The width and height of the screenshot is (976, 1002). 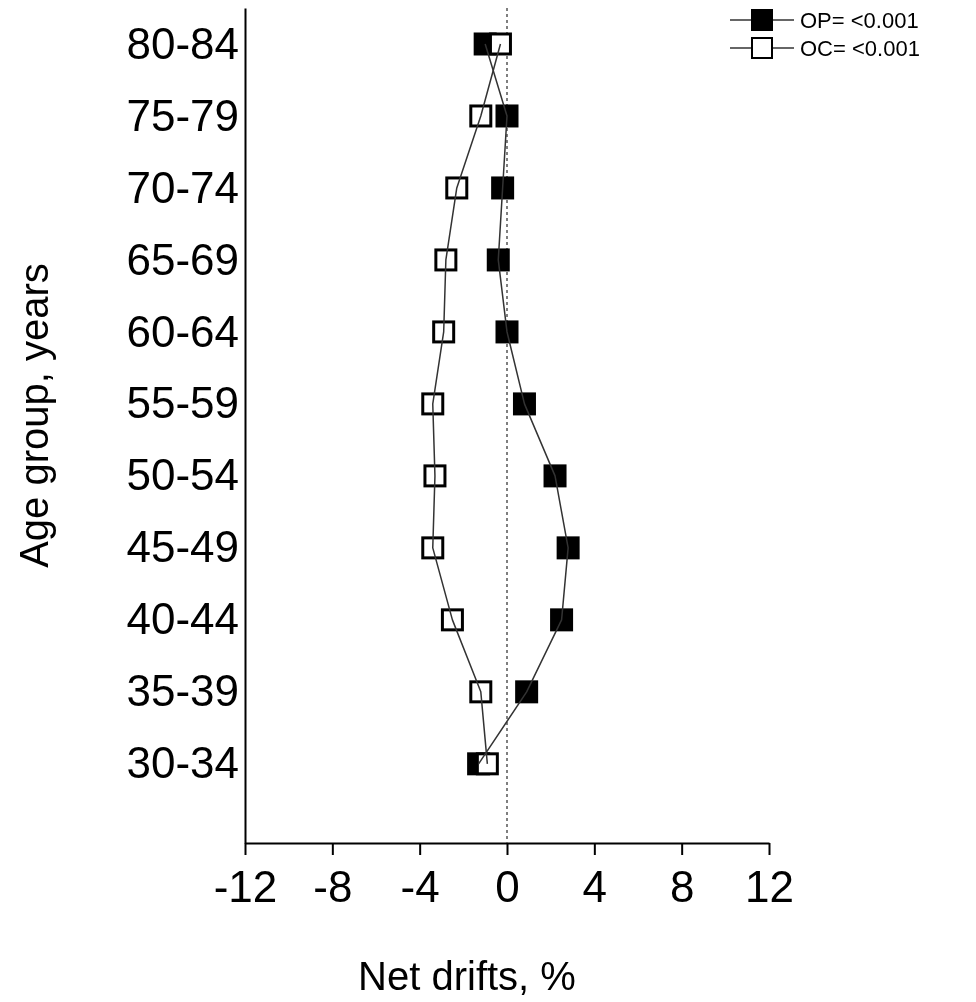 What do you see at coordinates (182, 403) in the screenshot?
I see `y-tick-label: 55-59` at bounding box center [182, 403].